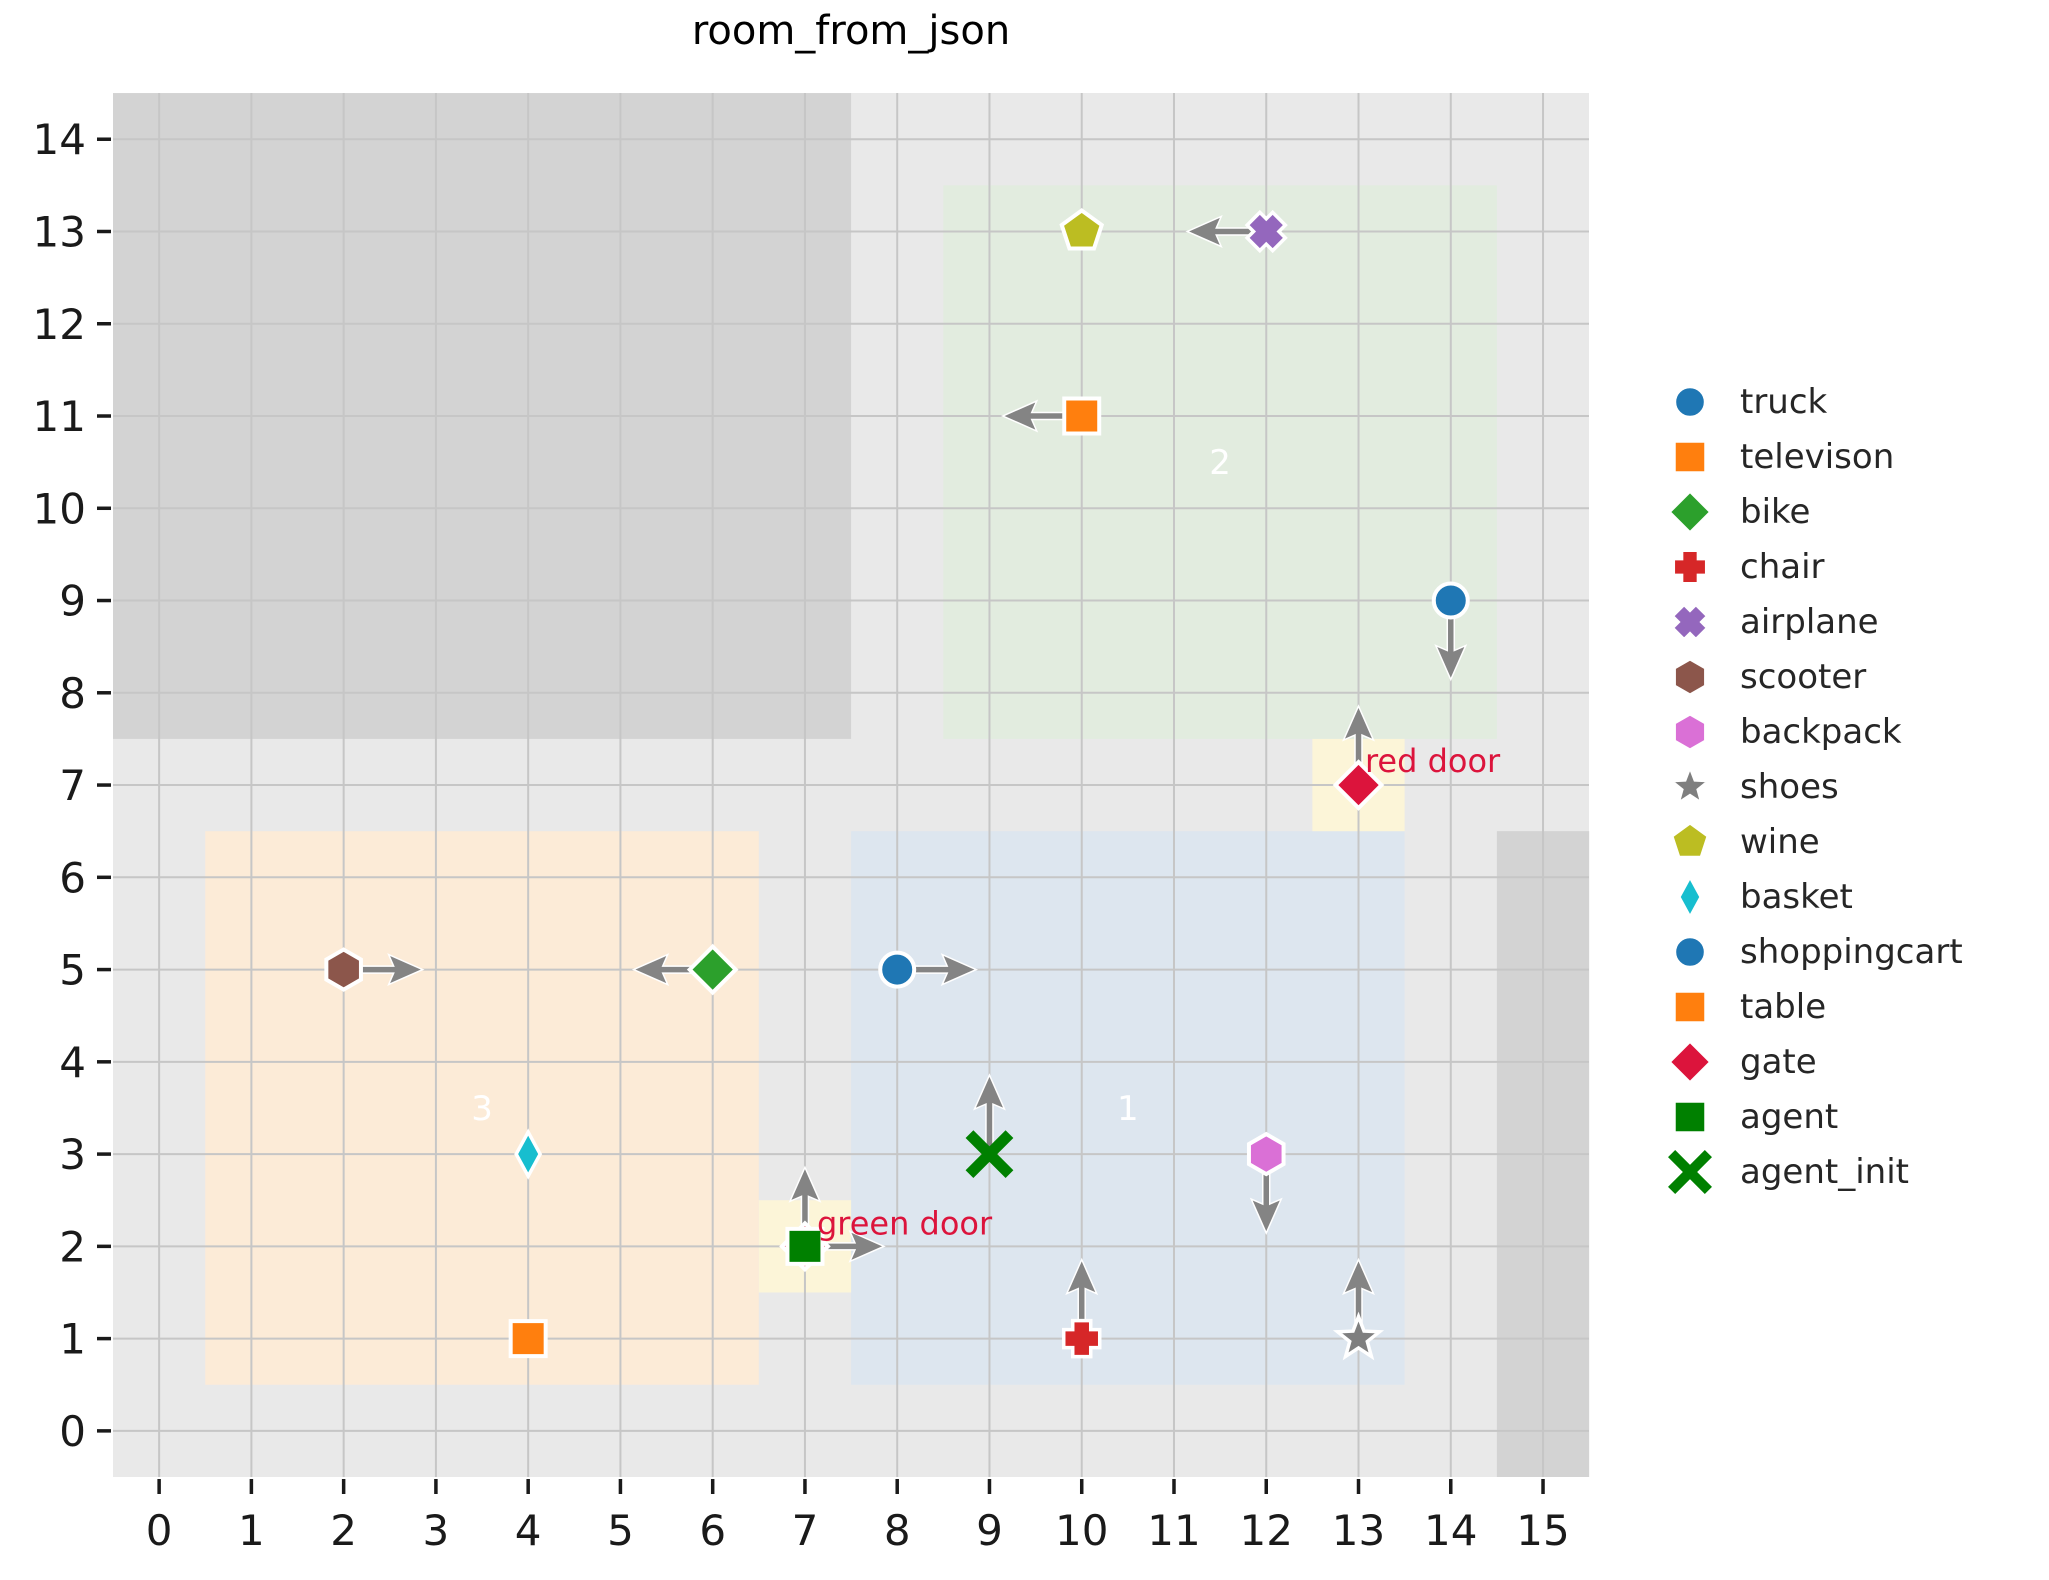  What do you see at coordinates (1081, 1530) in the screenshot?
I see `x-tick-label-10: 10` at bounding box center [1081, 1530].